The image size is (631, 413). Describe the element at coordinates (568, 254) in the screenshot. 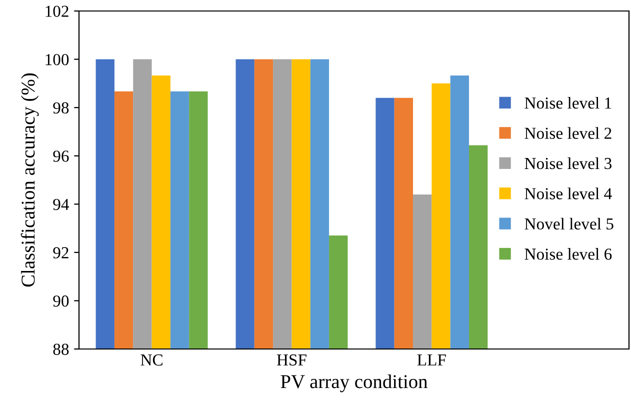

I see `legend-label: Noise level 6` at that location.